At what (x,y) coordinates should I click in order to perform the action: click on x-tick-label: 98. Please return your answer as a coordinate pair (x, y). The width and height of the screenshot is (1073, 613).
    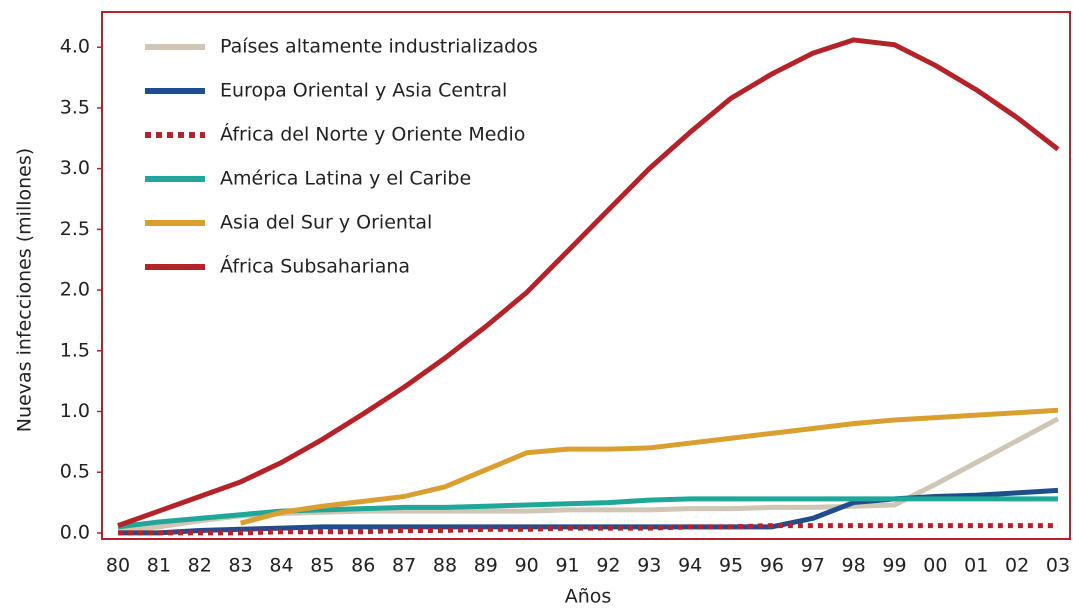
    Looking at the image, I should click on (854, 566).